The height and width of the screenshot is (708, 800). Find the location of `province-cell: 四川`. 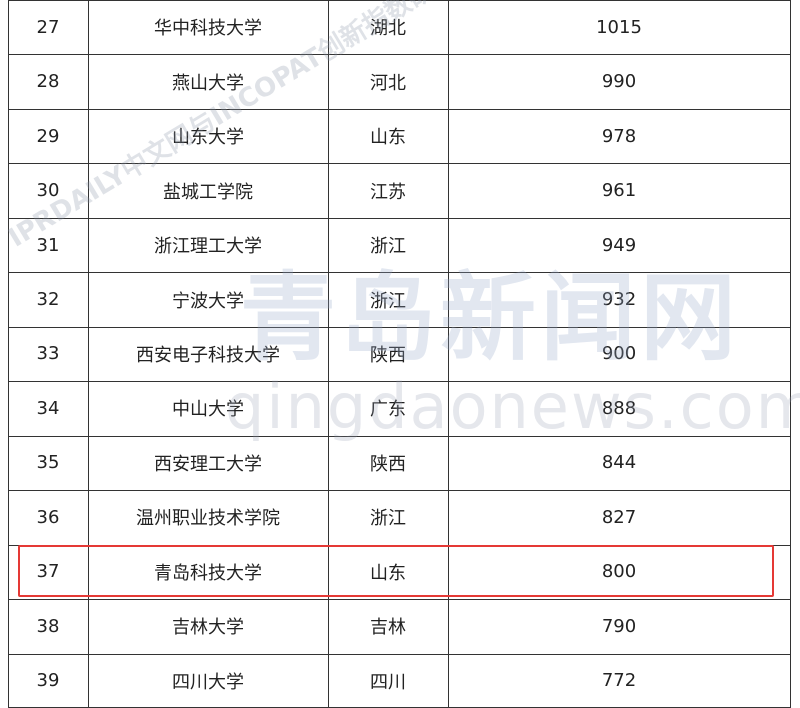

province-cell: 四川 is located at coordinates (388, 682).